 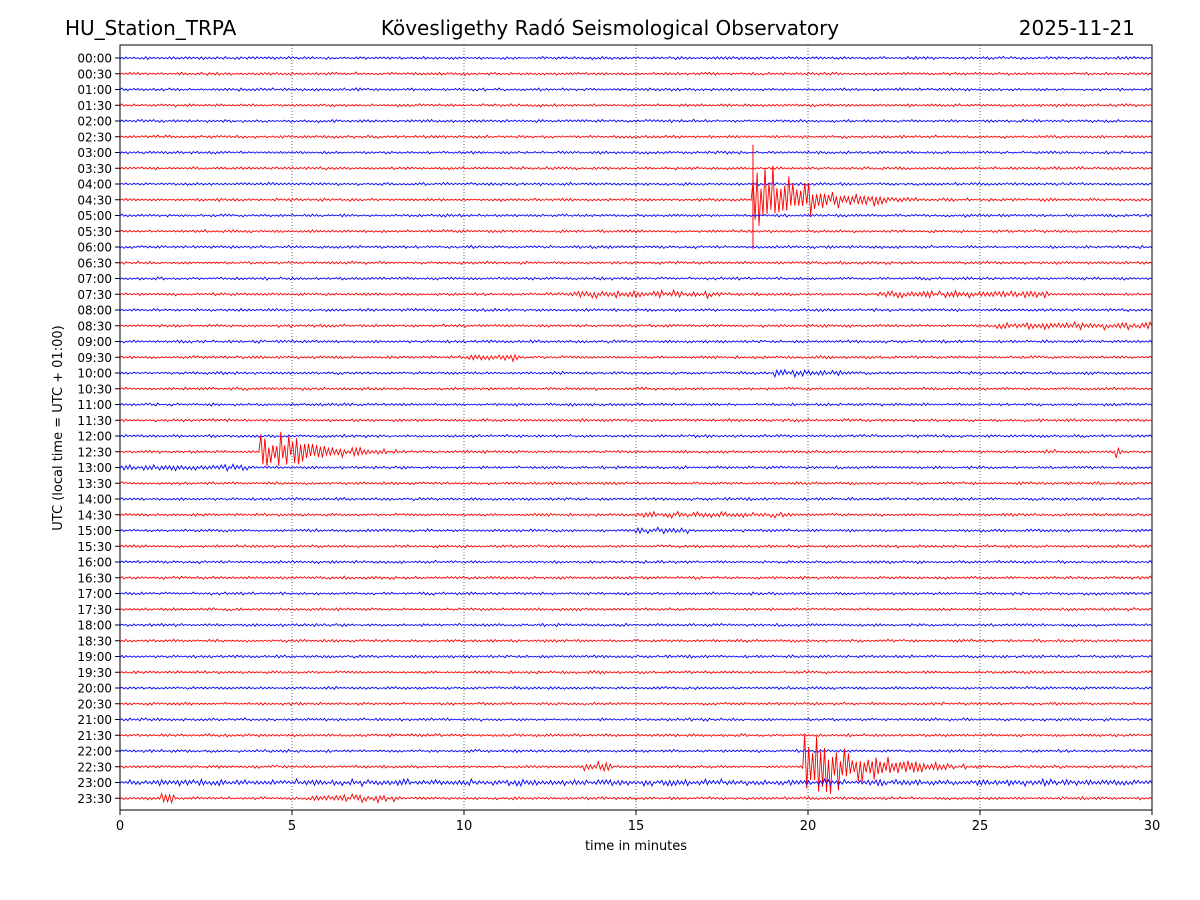 I want to click on trace-2000, so click(x=636, y=688).